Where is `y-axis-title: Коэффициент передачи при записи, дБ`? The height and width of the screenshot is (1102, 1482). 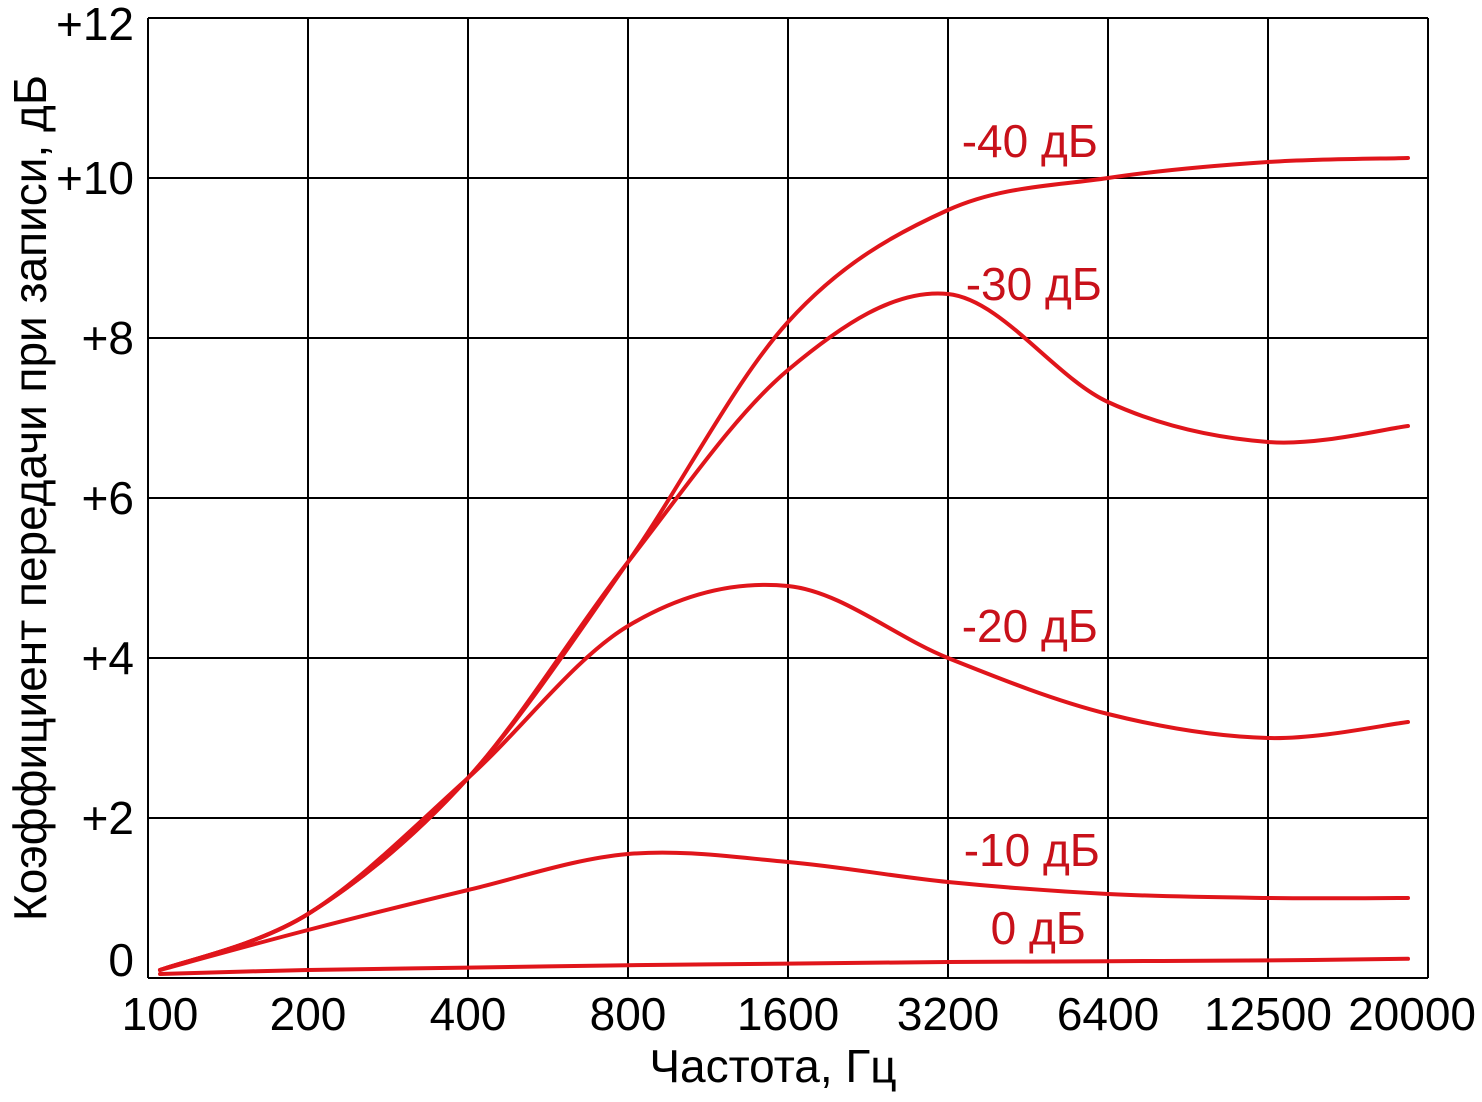
y-axis-title: Коэффициент передачи при записи, дБ is located at coordinates (30, 498).